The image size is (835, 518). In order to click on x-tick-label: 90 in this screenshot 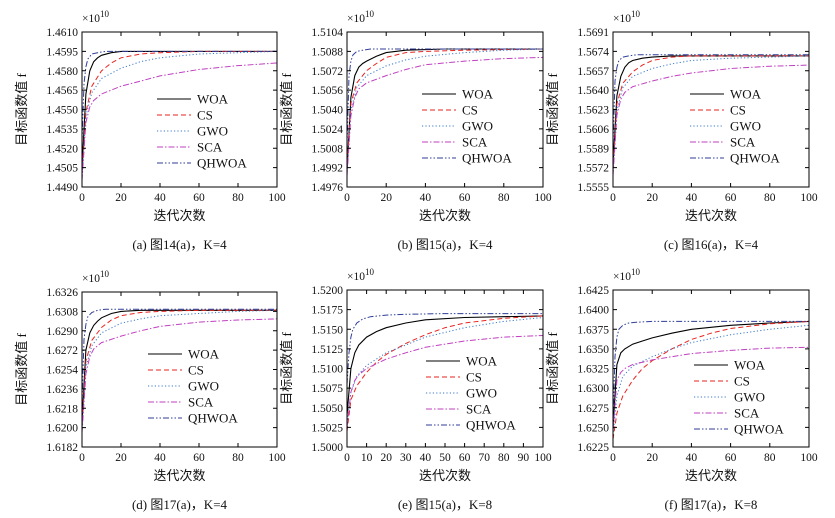, I will do `click(524, 458)`.